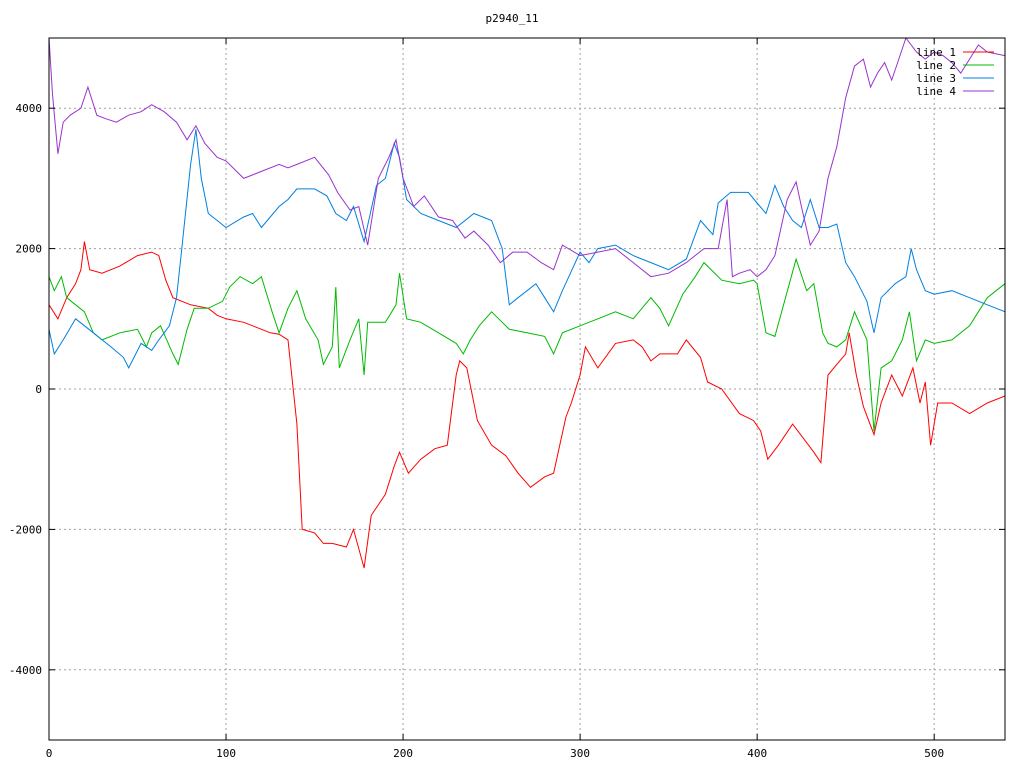 The image size is (1024, 768). What do you see at coordinates (38, 389) in the screenshot?
I see `y-tick-label: 0` at bounding box center [38, 389].